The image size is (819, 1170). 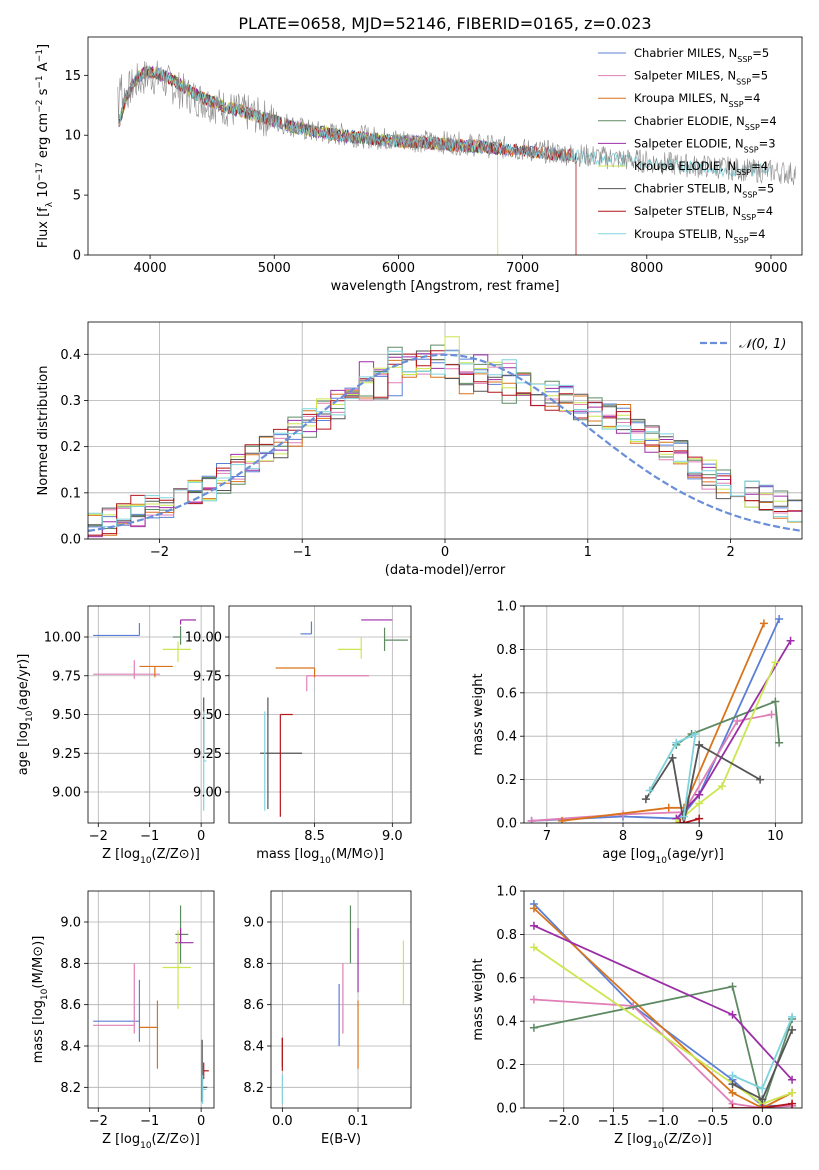 What do you see at coordinates (62, 638) in the screenshot?
I see `y-tick-label: 10.00` at bounding box center [62, 638].